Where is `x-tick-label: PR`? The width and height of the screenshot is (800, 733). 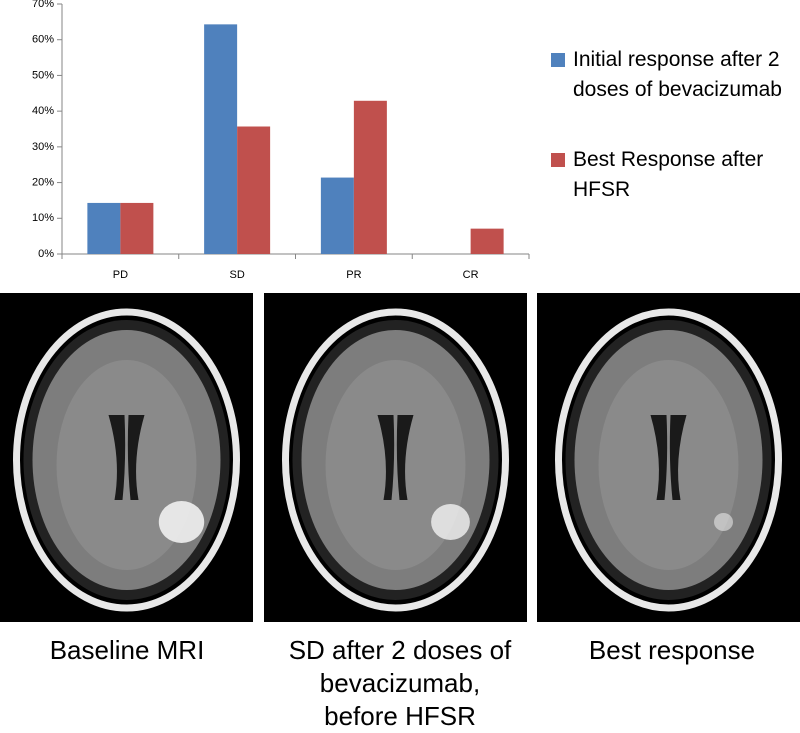 x-tick-label: PR is located at coordinates (353, 275).